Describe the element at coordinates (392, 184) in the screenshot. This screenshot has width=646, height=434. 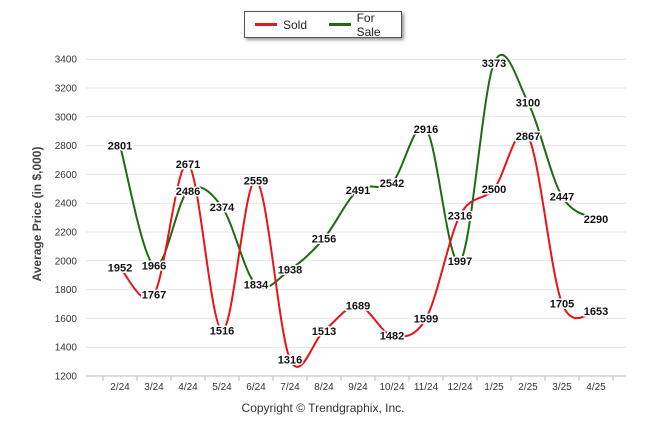
I see `data-label-for-sale: 2542` at that location.